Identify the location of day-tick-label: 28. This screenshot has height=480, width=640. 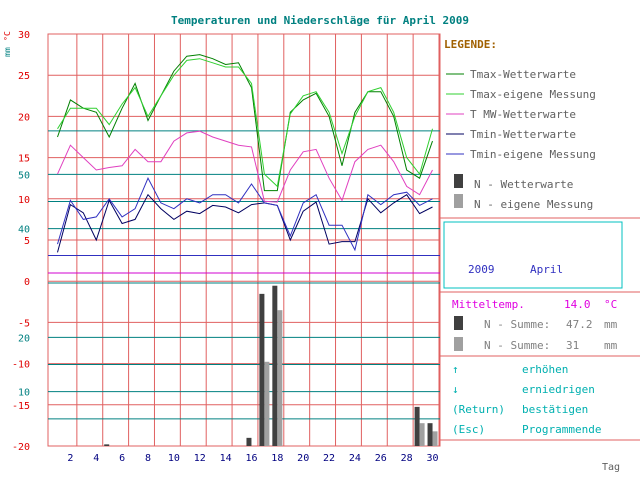
(407, 458).